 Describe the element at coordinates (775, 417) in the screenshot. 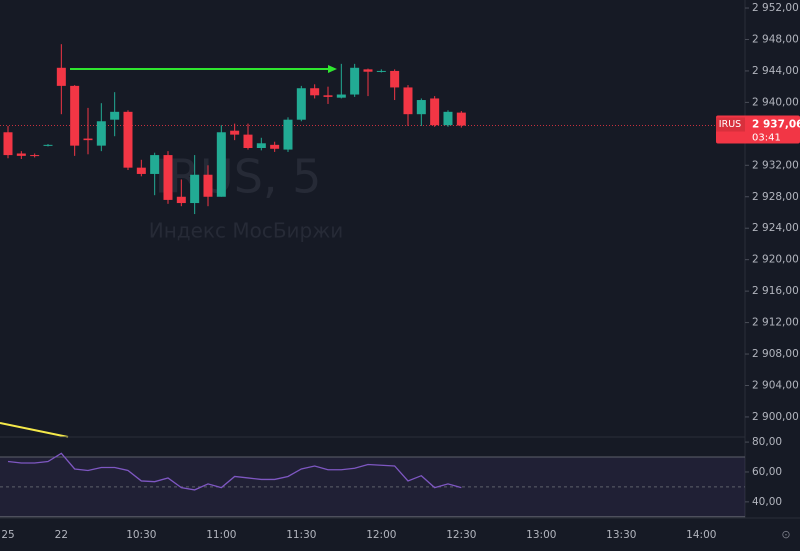

I see `y-tick-label: 2 900,00` at that location.